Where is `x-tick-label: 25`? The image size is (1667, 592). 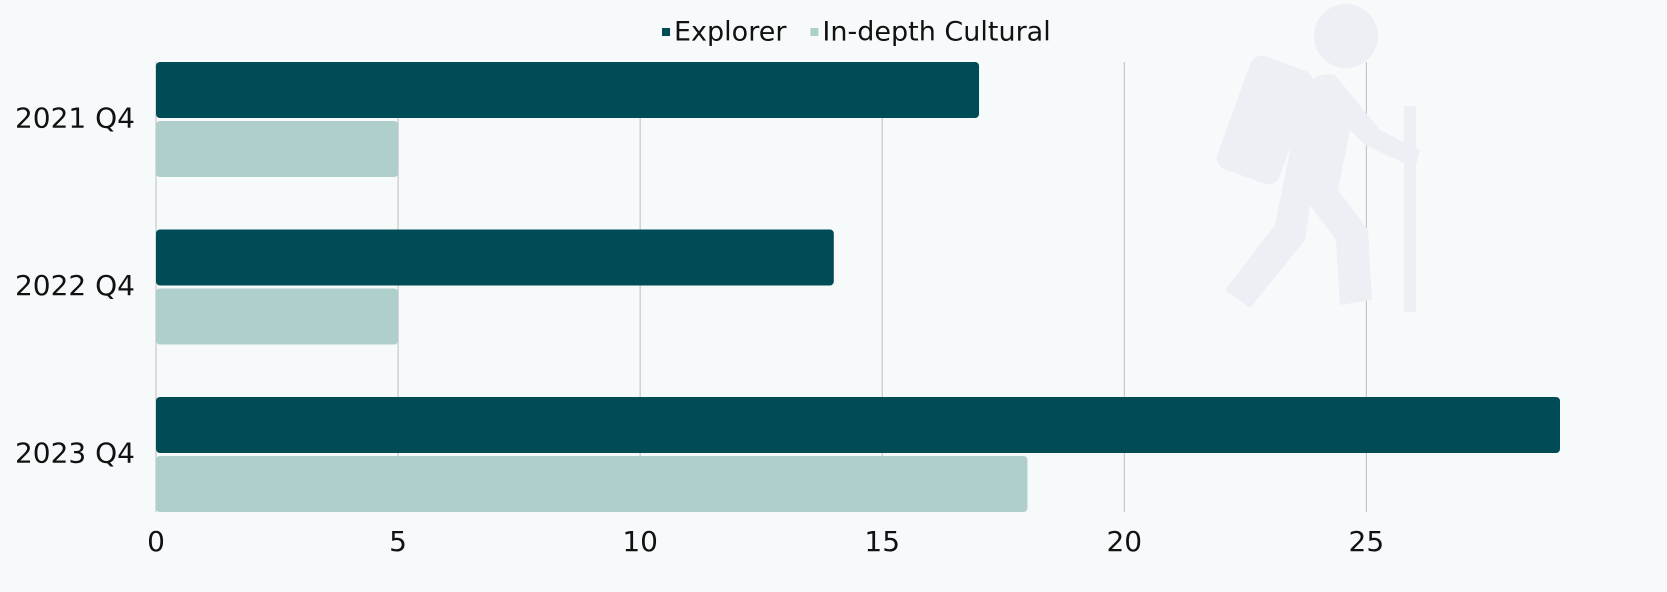
x-tick-label: 25 is located at coordinates (1367, 541).